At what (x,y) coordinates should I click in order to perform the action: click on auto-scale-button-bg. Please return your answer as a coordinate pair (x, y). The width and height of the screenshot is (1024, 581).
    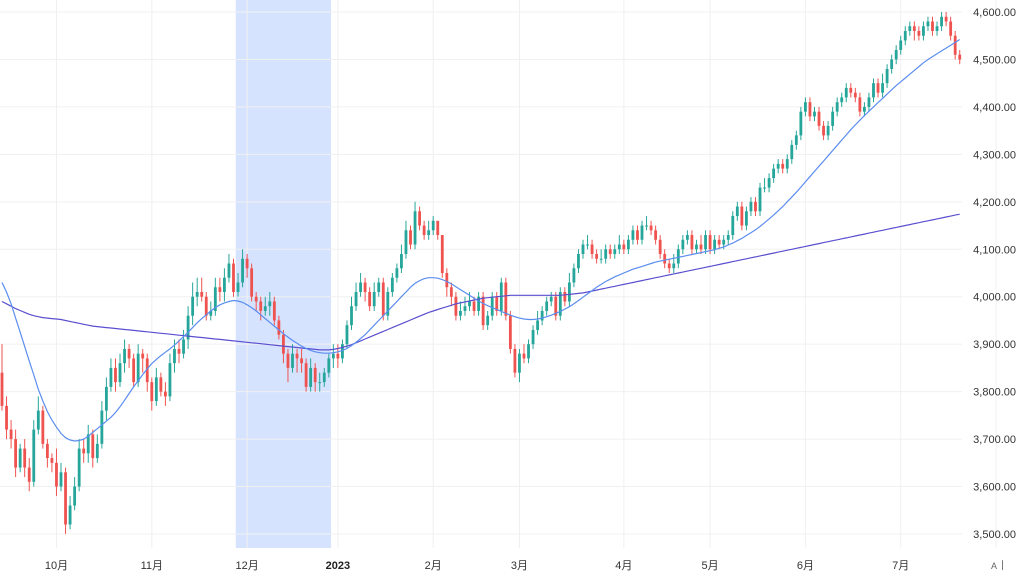
    Looking at the image, I should click on (994, 565).